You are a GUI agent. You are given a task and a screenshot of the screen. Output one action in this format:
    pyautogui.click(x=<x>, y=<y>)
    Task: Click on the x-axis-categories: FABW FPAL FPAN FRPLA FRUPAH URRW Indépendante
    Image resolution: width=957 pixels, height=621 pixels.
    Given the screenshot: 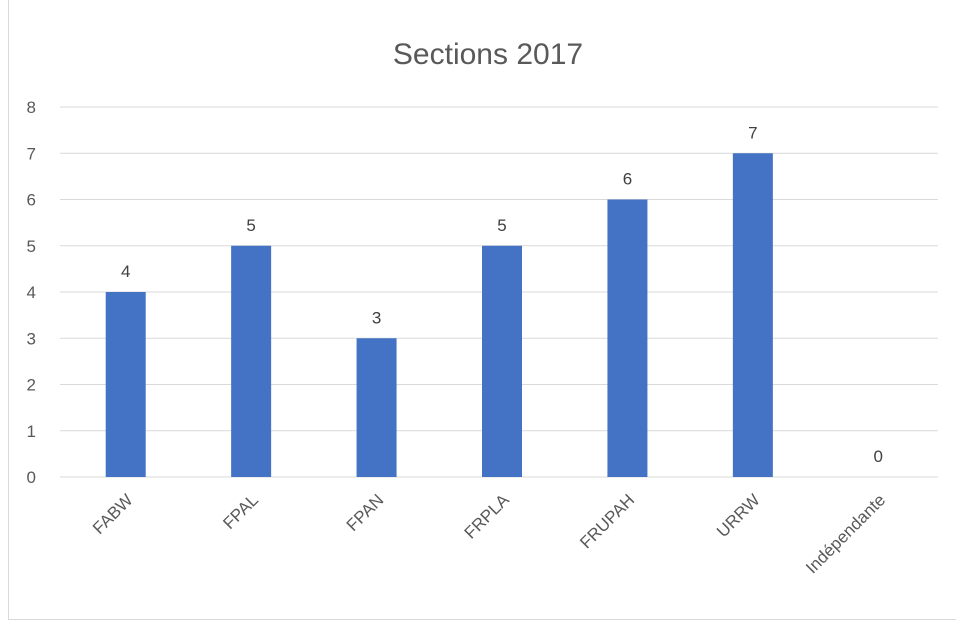 What is the action you would take?
    pyautogui.click(x=489, y=533)
    